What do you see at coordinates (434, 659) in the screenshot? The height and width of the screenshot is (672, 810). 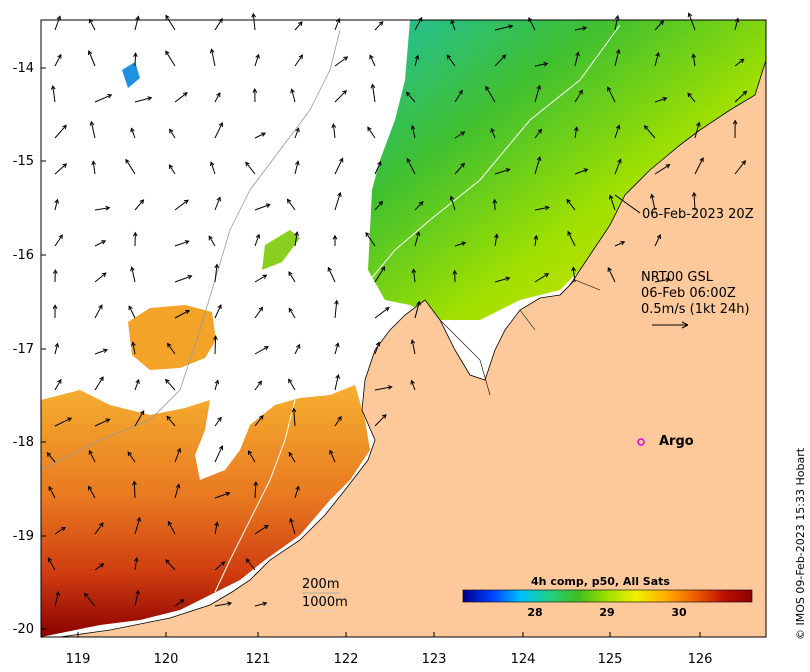 I see `x-tick-label: 123` at bounding box center [434, 659].